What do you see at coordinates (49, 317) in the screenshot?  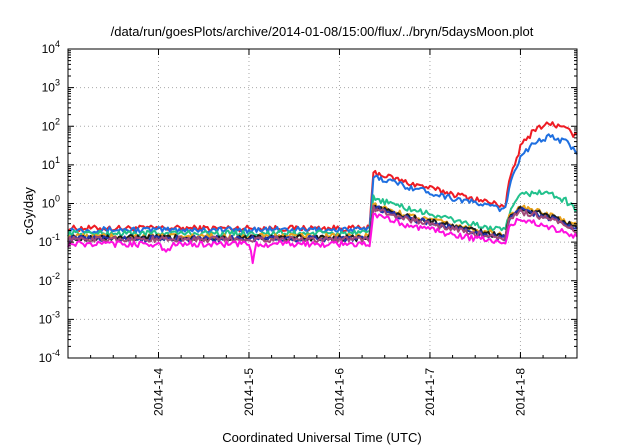 I see `y-tick-label: 10⁻³` at bounding box center [49, 317].